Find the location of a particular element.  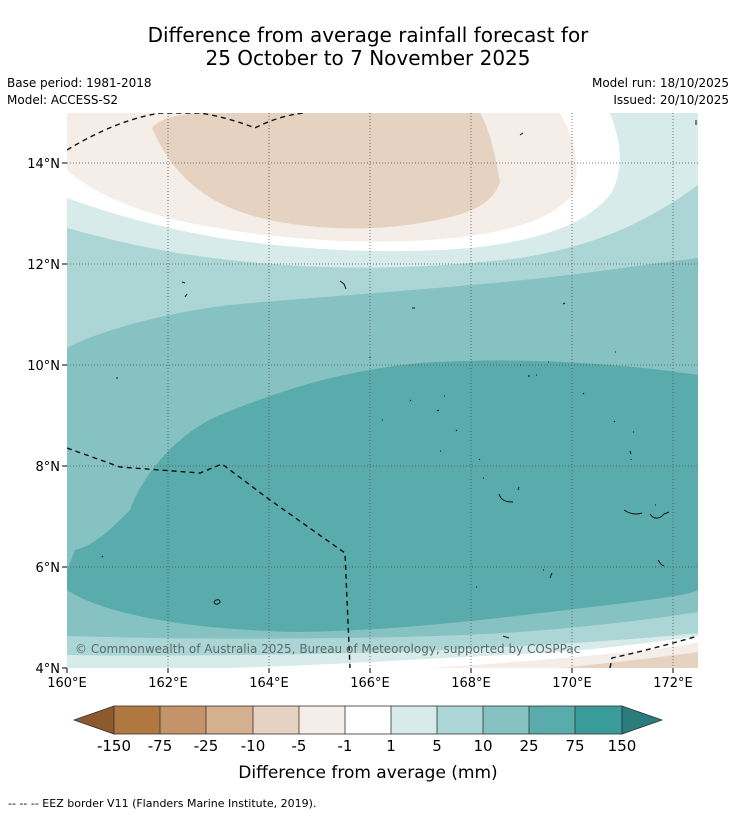

colorbar-label: -10 is located at coordinates (253, 746).